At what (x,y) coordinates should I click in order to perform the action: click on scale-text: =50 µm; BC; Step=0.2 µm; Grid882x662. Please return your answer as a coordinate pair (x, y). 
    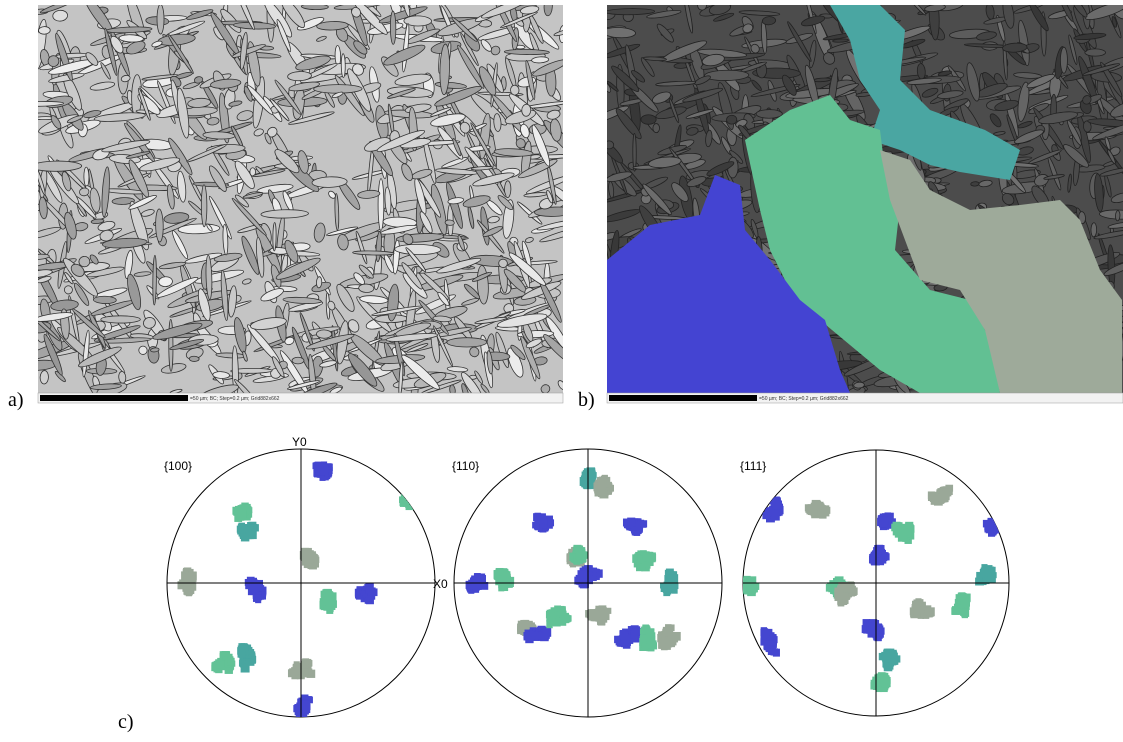
    Looking at the image, I should click on (235, 399).